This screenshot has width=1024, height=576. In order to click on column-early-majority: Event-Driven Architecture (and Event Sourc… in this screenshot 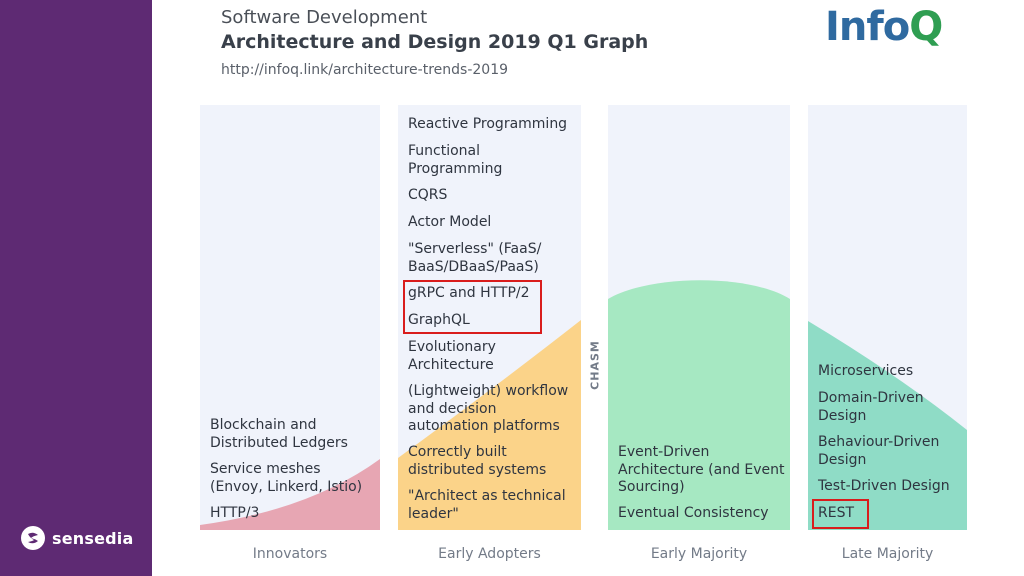, I will do `click(699, 317)`.